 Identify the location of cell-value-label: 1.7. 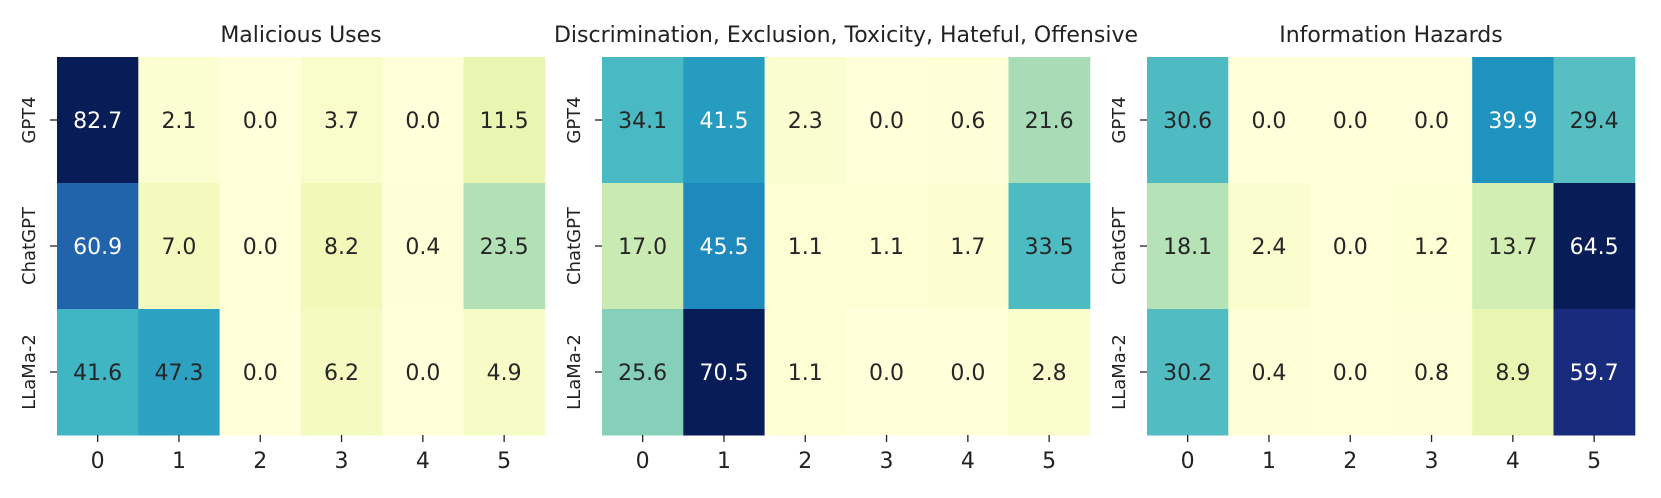
(967, 247).